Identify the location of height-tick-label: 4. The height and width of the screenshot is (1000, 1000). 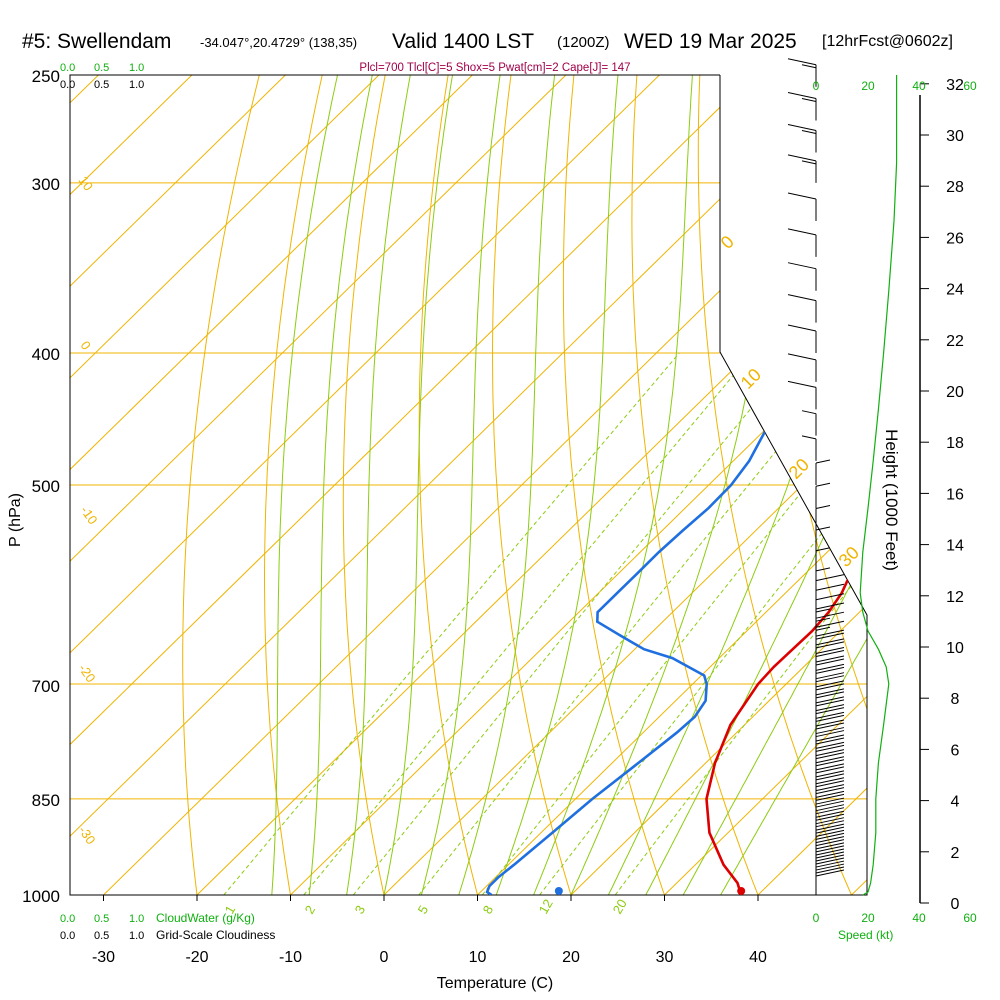
(955, 802).